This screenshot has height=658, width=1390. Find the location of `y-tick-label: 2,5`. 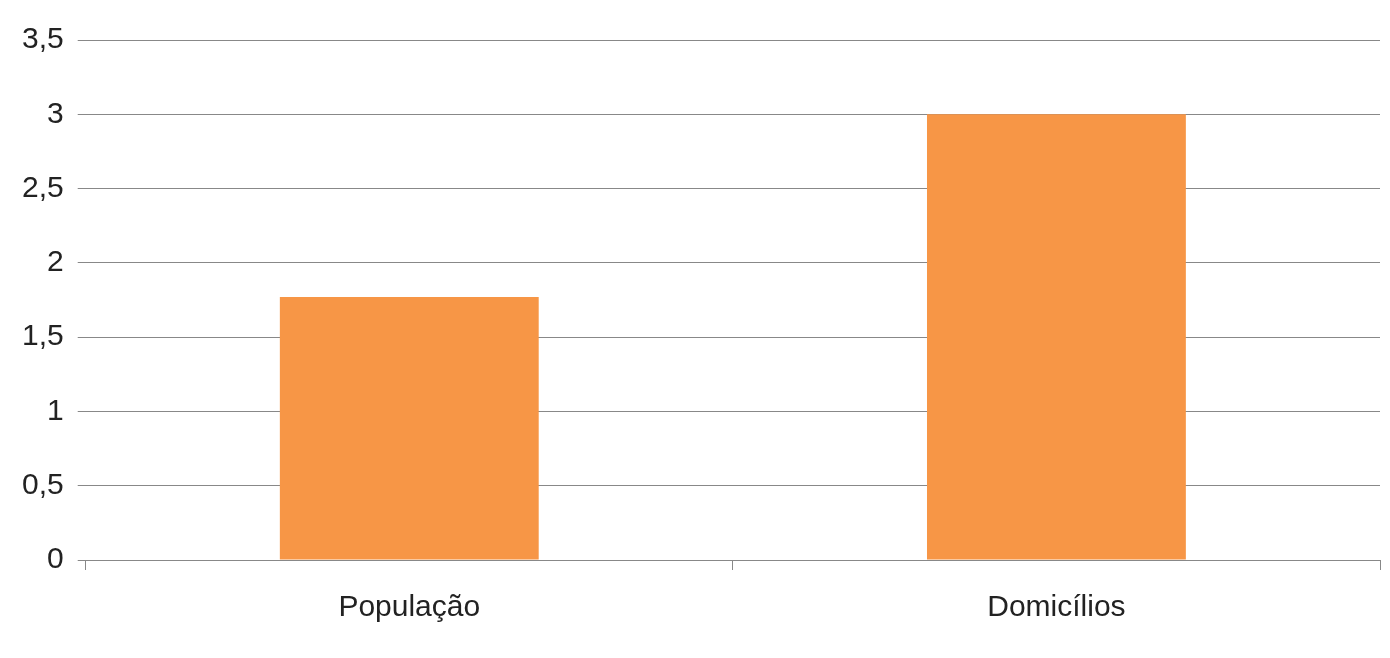

y-tick-label: 2,5 is located at coordinates (42, 186).